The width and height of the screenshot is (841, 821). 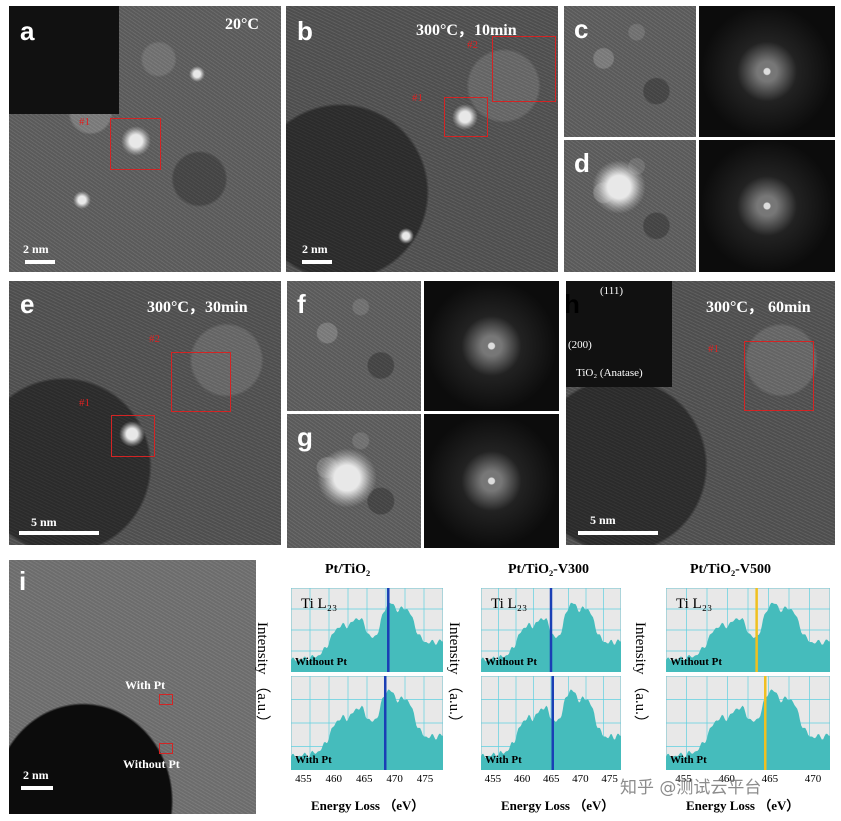 I want to click on panel-b-letter: b, so click(x=305, y=31).